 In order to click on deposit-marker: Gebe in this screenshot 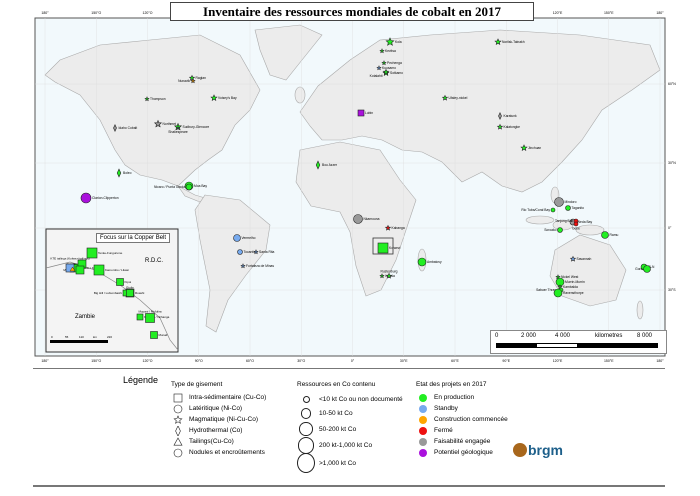, I will do `click(576, 225)`.